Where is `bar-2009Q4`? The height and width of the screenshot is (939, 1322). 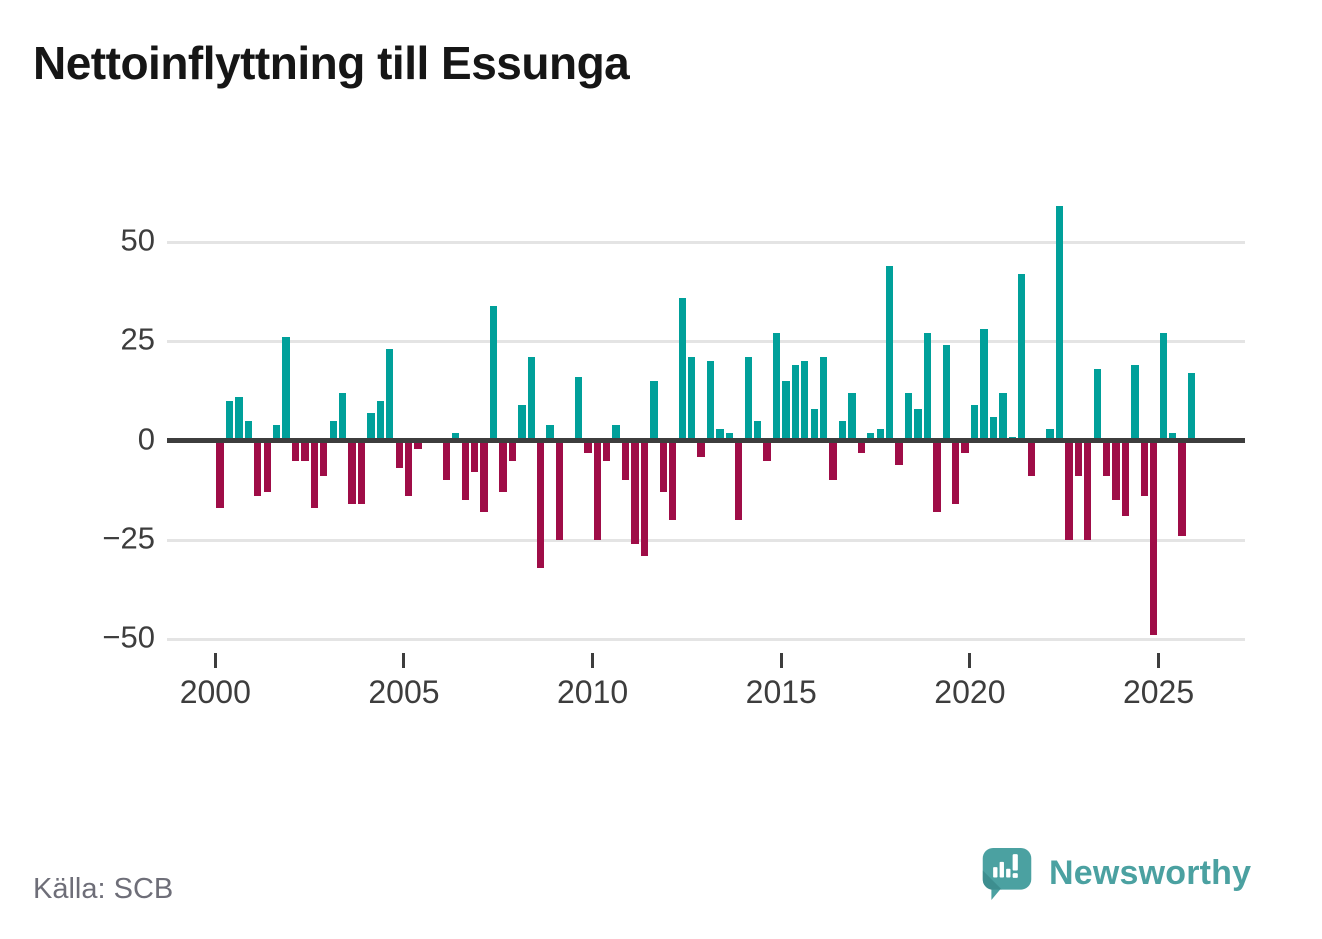 bar-2009Q4 is located at coordinates (588, 446).